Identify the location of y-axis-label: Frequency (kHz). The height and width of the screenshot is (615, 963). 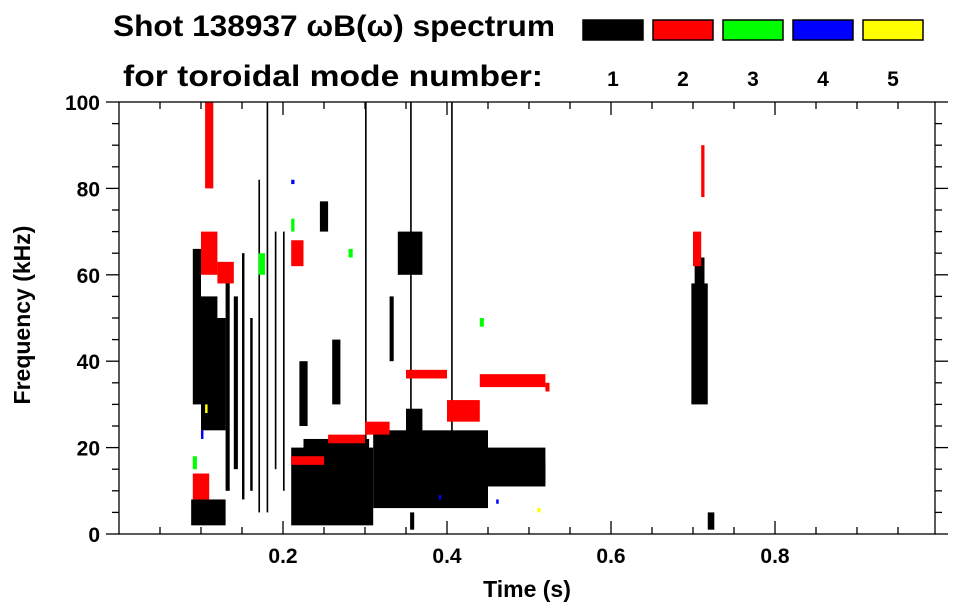
(22, 315).